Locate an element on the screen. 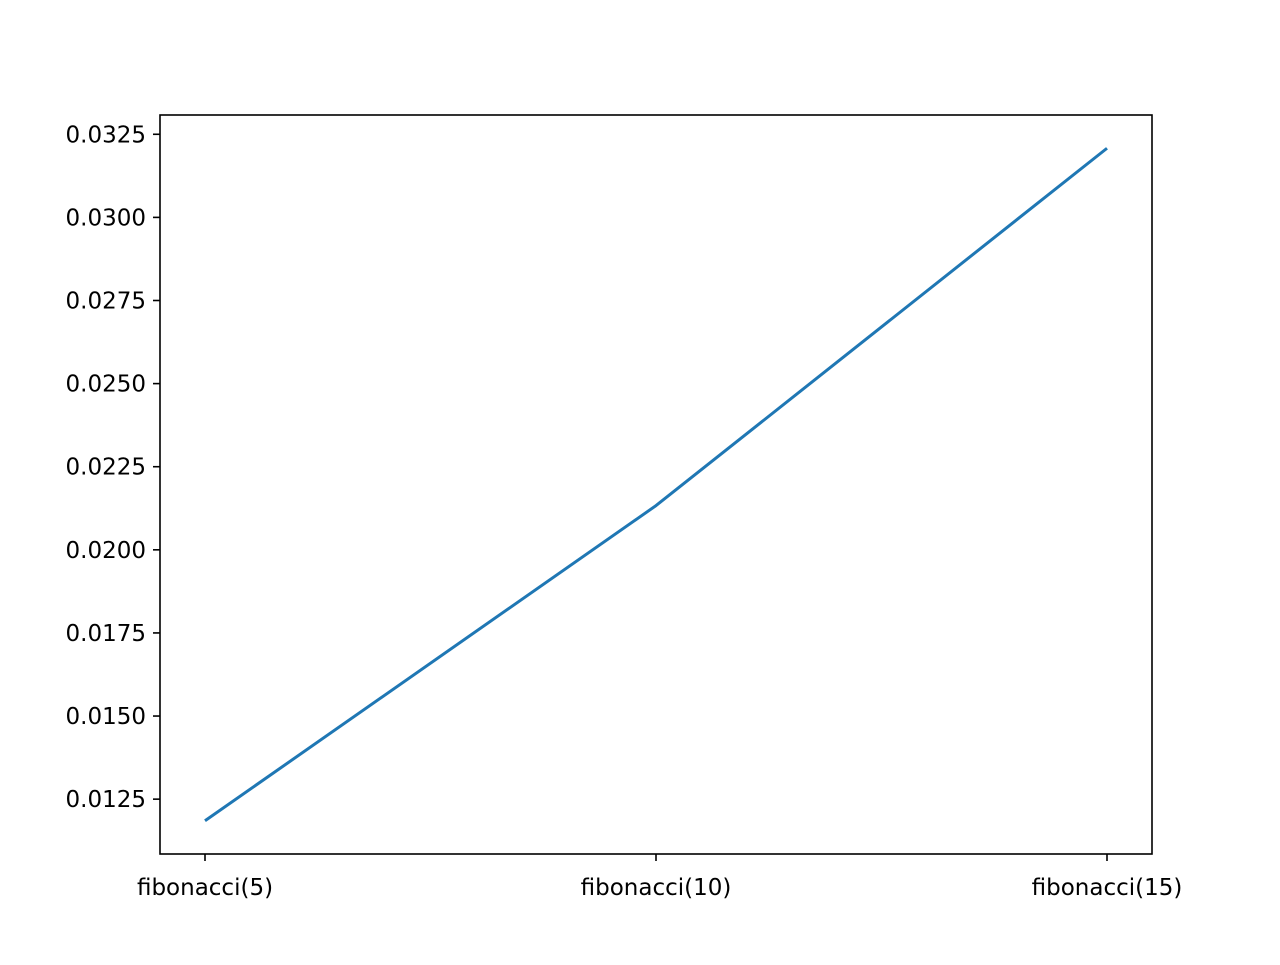 This screenshot has height=965, width=1280. x-tick-label: fibonacci(10) is located at coordinates (656, 888).